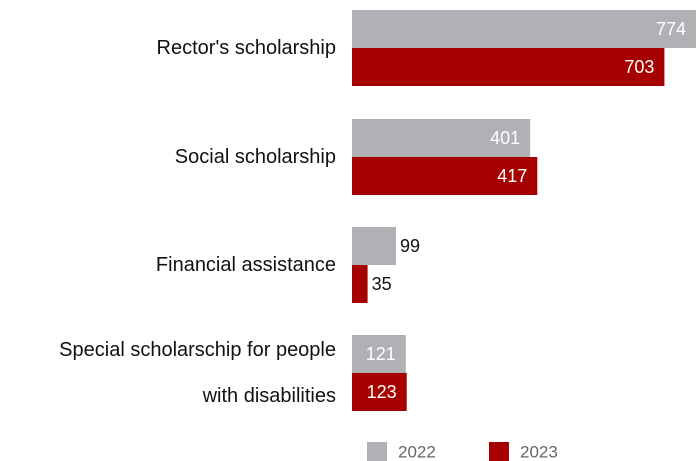 The width and height of the screenshot is (699, 461). What do you see at coordinates (417, 452) in the screenshot?
I see `legend-label-2022: 2022` at bounding box center [417, 452].